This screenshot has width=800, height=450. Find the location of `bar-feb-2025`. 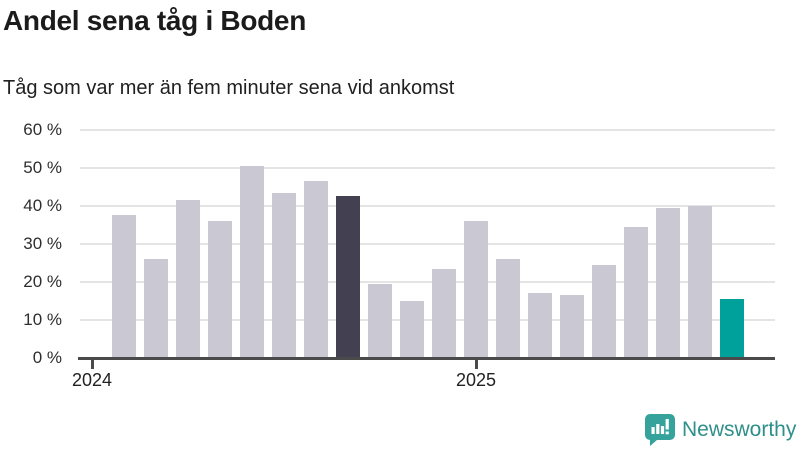

bar-feb-2025 is located at coordinates (508, 308).